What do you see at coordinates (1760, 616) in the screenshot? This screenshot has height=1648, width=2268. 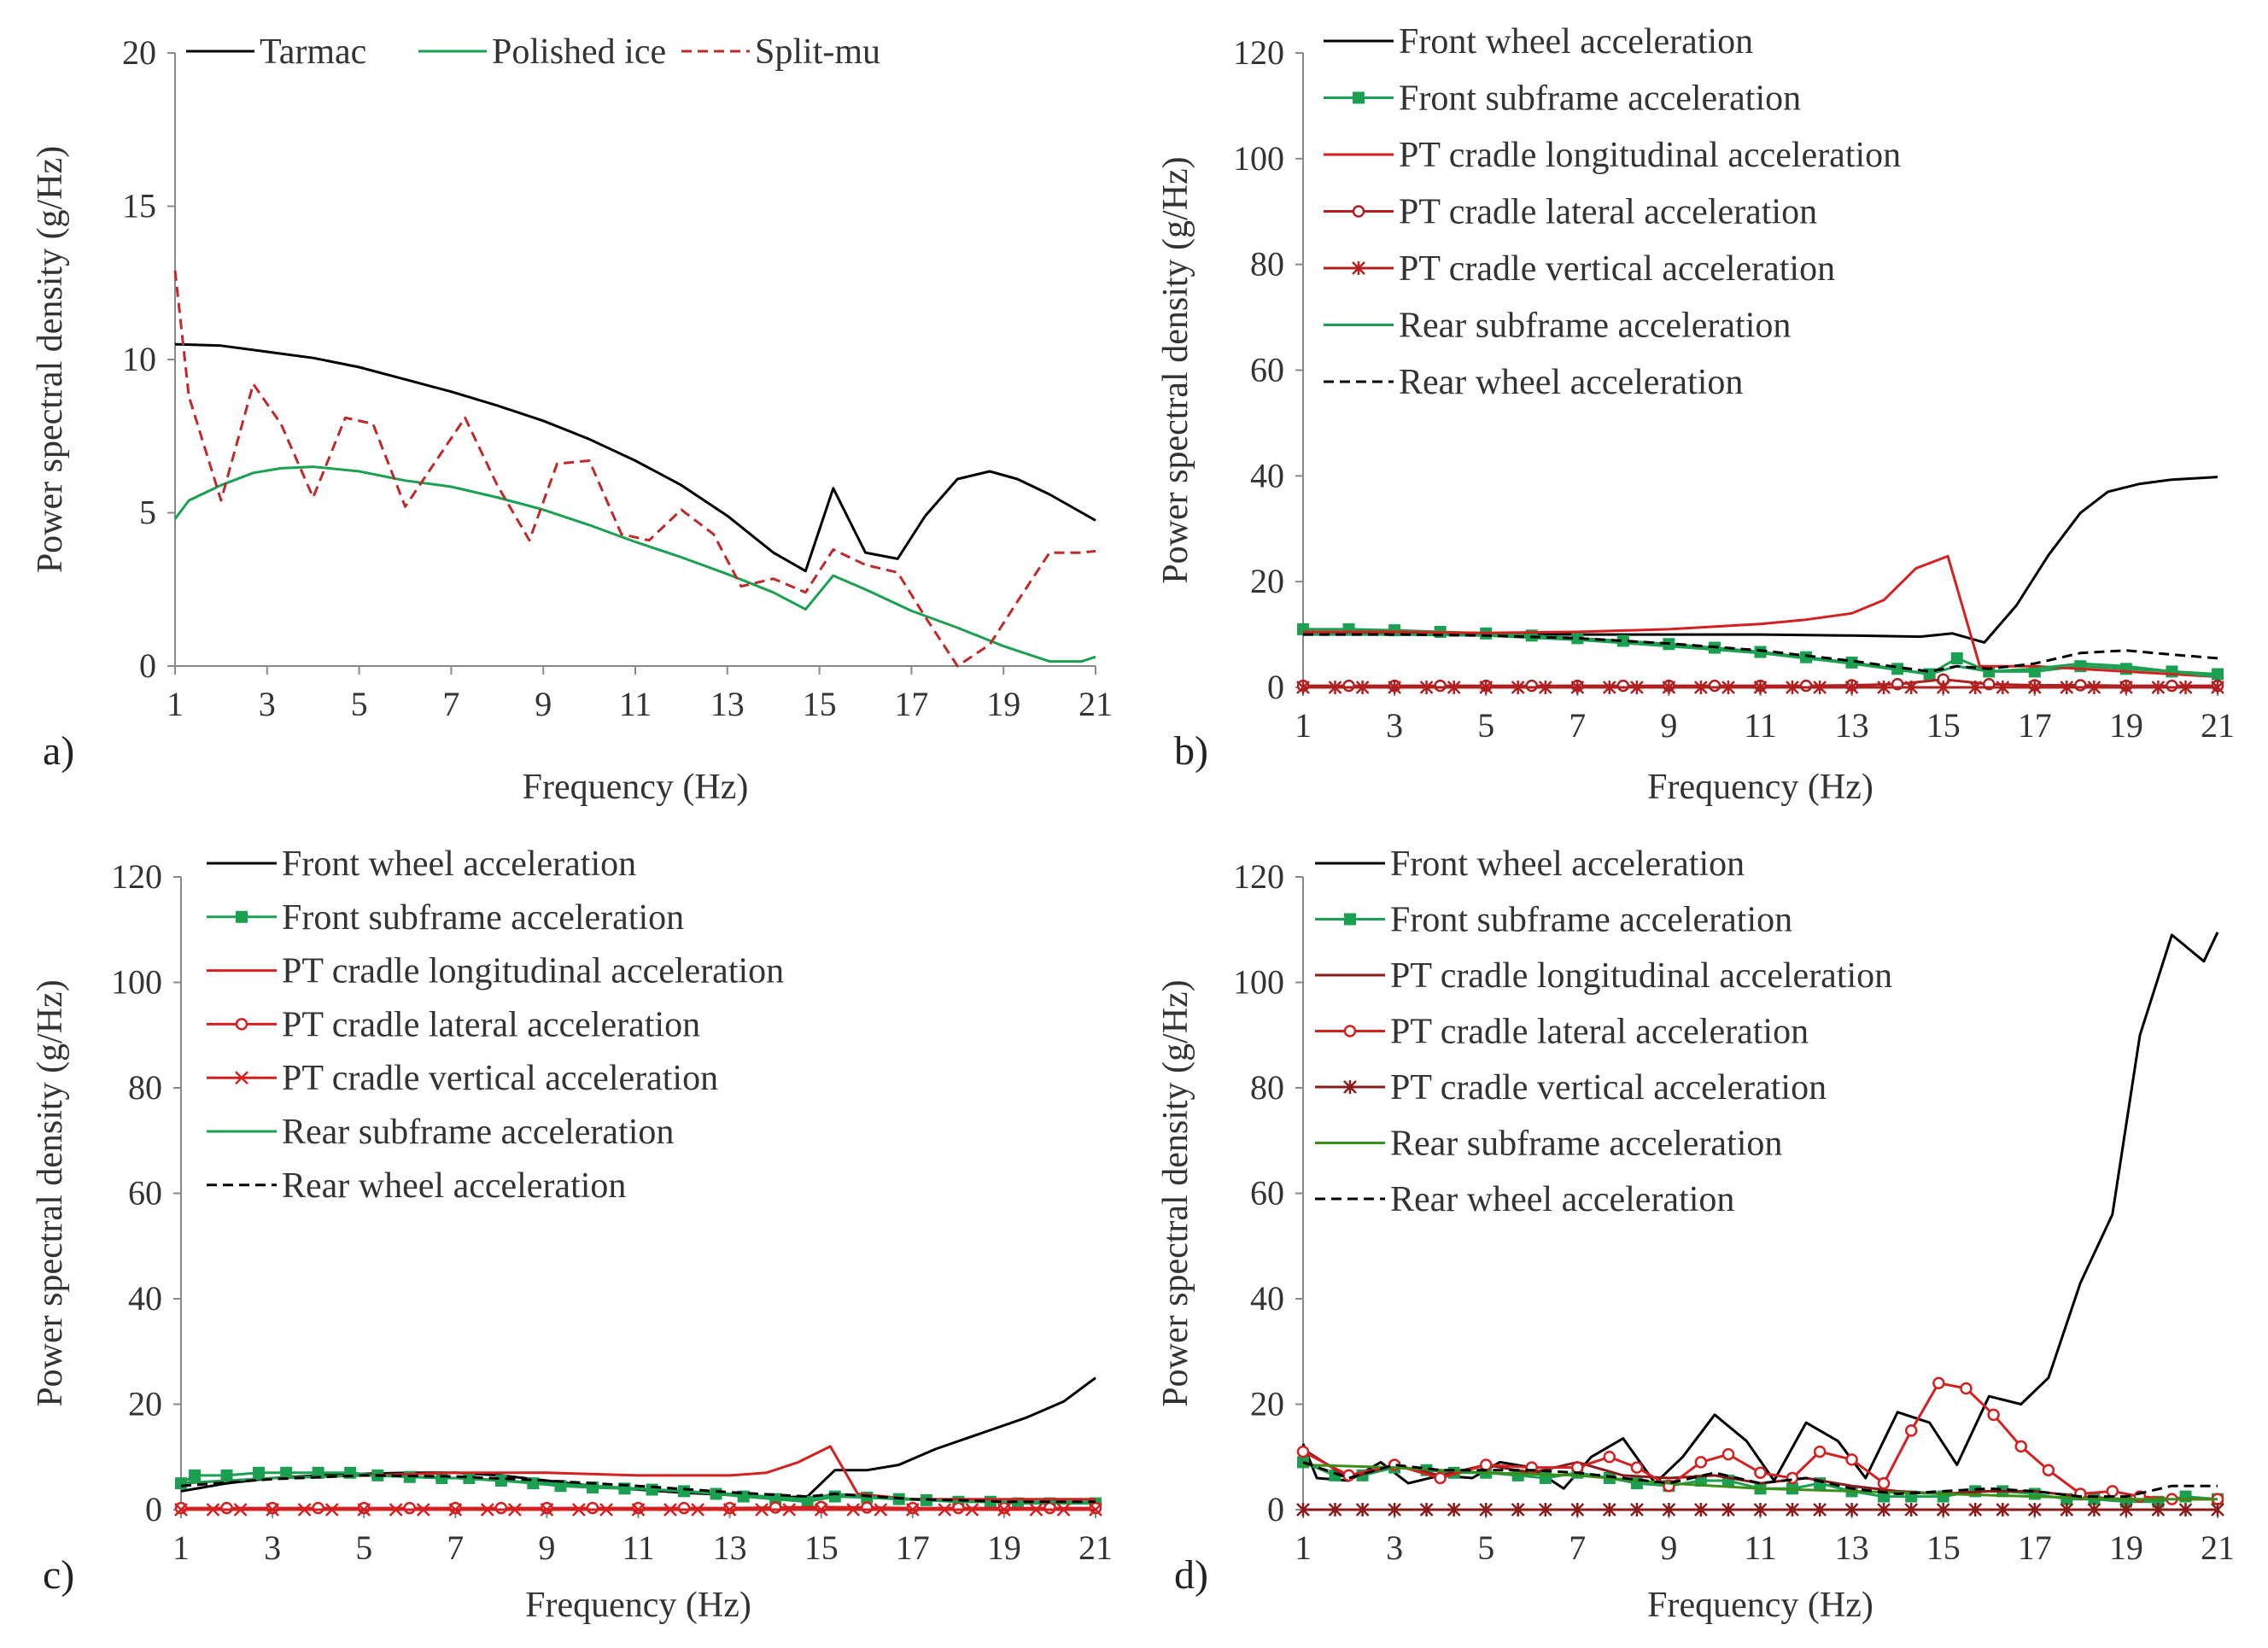 I see `series-pt-cradle-longitudinal-acceleration` at bounding box center [1760, 616].